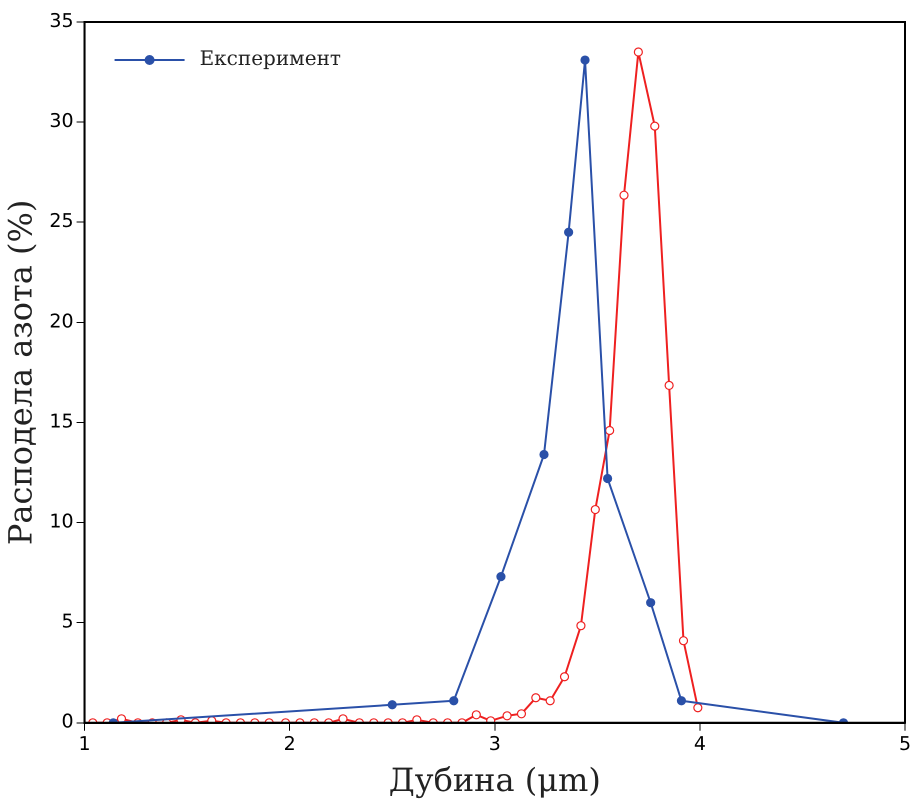 The image size is (917, 810). What do you see at coordinates (61, 21) in the screenshot?
I see `y-tick-label: 35` at bounding box center [61, 21].